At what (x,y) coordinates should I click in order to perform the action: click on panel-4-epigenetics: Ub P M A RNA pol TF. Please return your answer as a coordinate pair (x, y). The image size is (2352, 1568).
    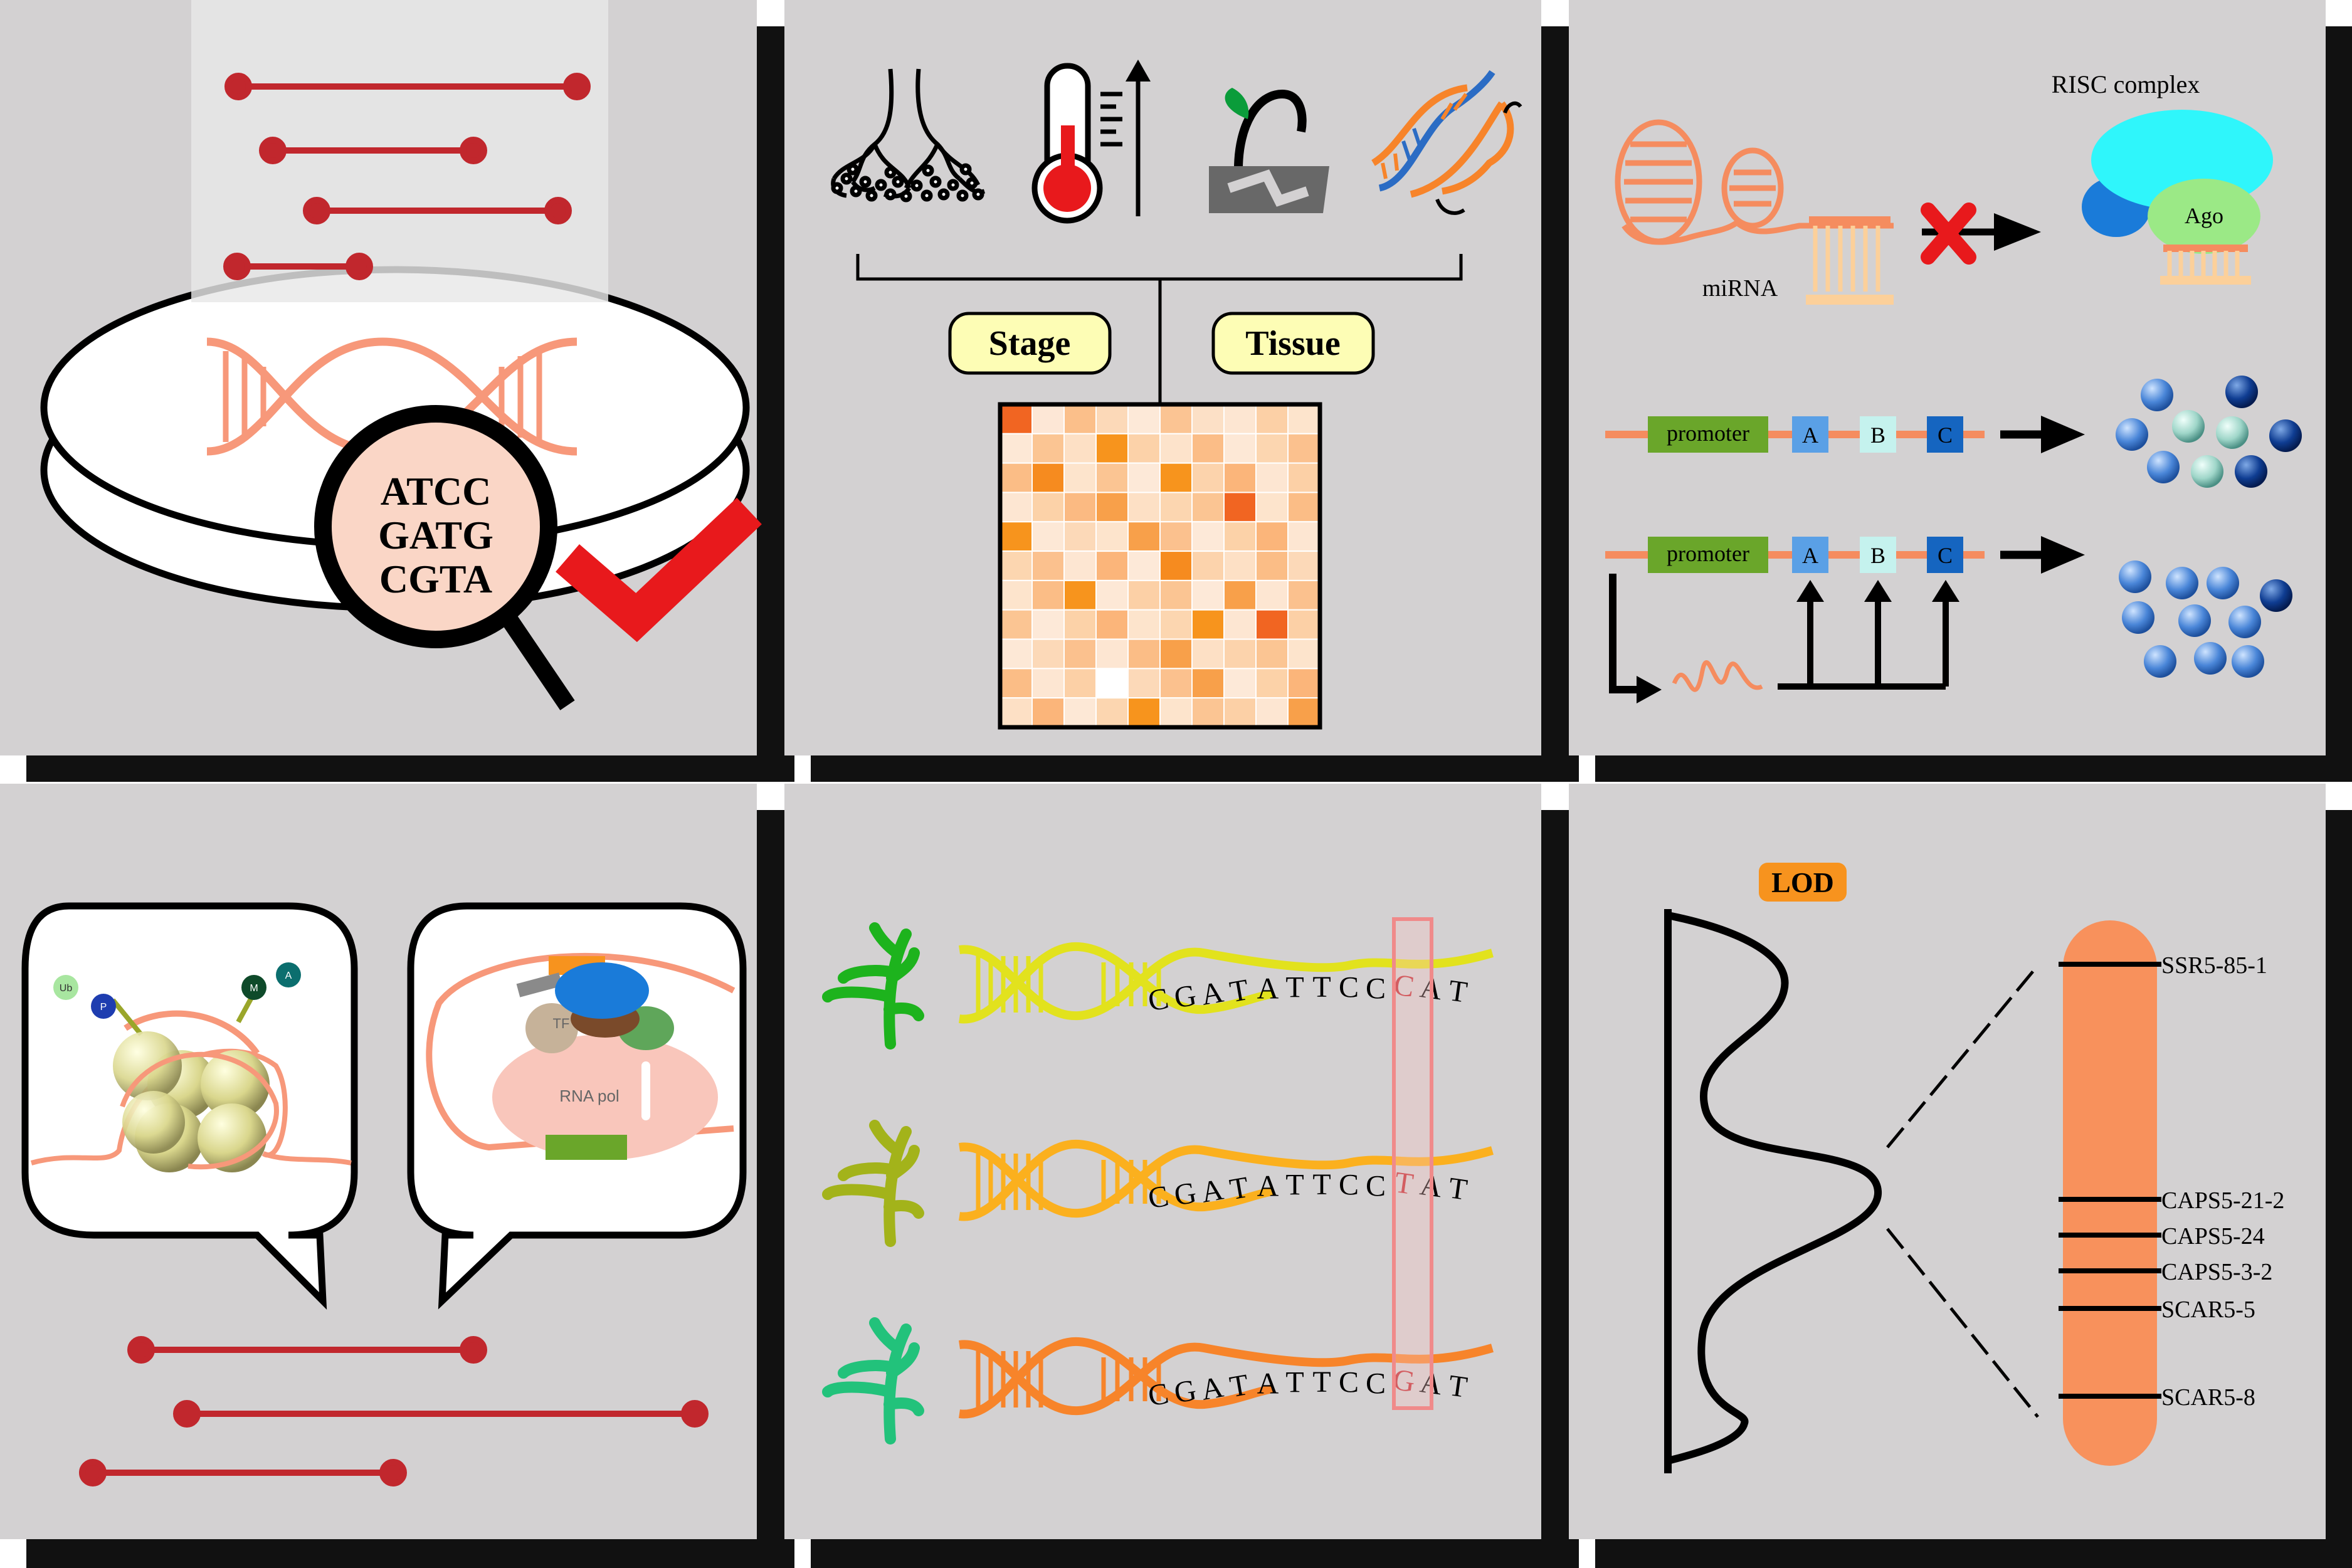
    Looking at the image, I should click on (384, 1194).